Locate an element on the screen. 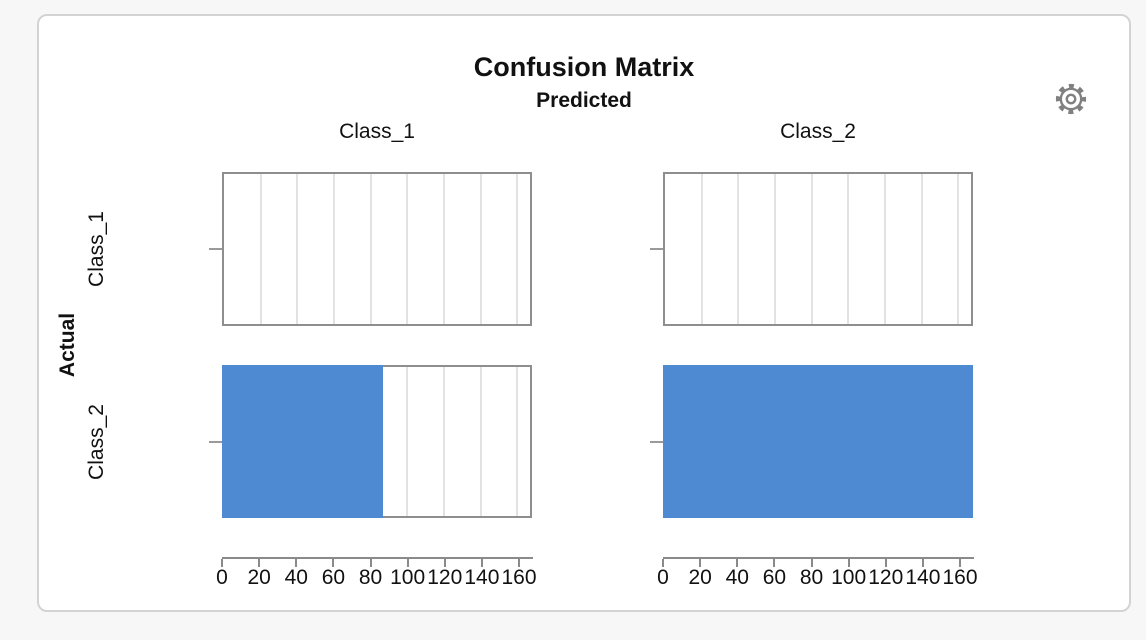 The image size is (1146, 640). matrix-panel-r1-c1 is located at coordinates (818, 441).